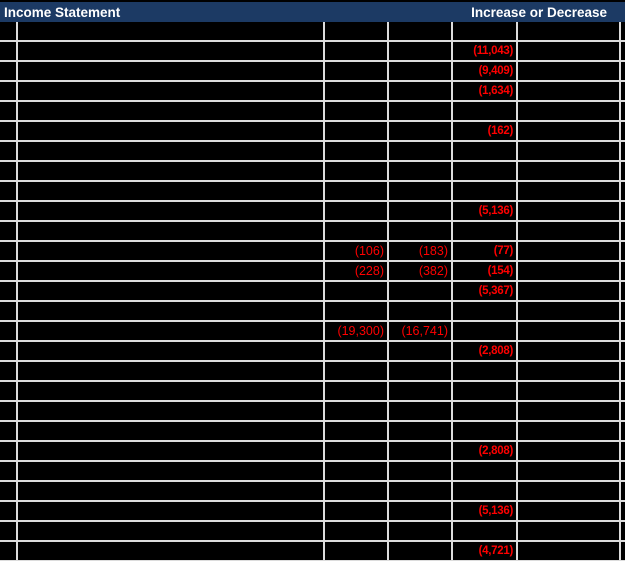  What do you see at coordinates (484, 411) in the screenshot?
I see `cell-E20` at bounding box center [484, 411].